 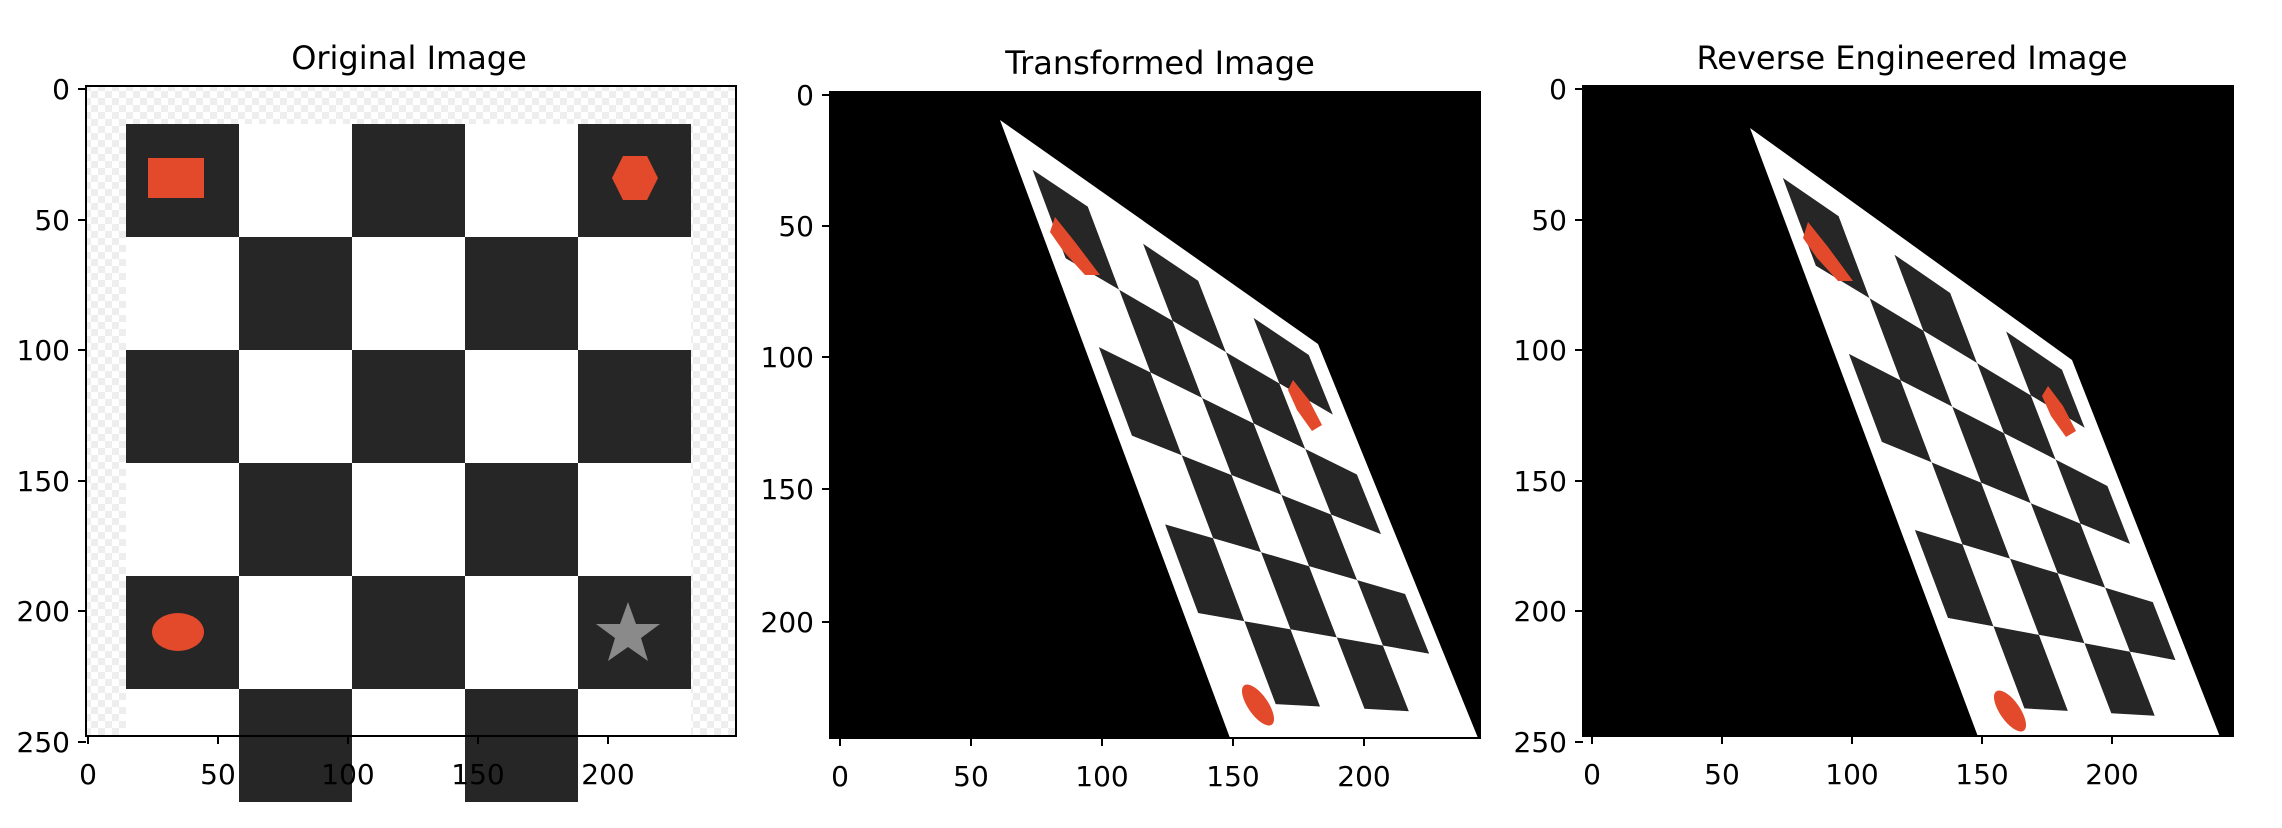 What do you see at coordinates (1540, 611) in the screenshot?
I see `y-tick-label: 200` at bounding box center [1540, 611].